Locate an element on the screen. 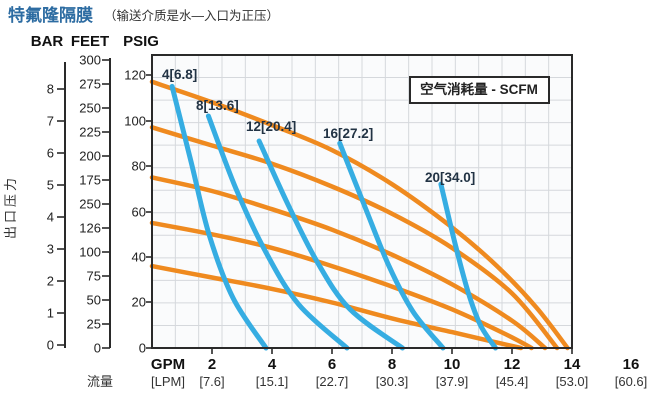  x-tick-lpm: [7.6] is located at coordinates (211, 381).